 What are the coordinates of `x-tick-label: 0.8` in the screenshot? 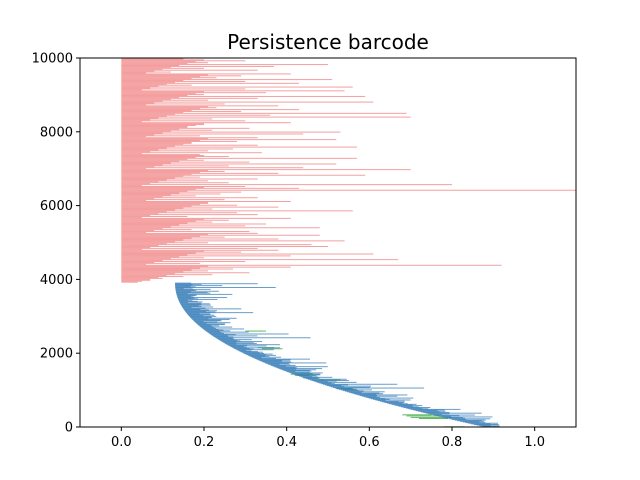 It's located at (452, 442).